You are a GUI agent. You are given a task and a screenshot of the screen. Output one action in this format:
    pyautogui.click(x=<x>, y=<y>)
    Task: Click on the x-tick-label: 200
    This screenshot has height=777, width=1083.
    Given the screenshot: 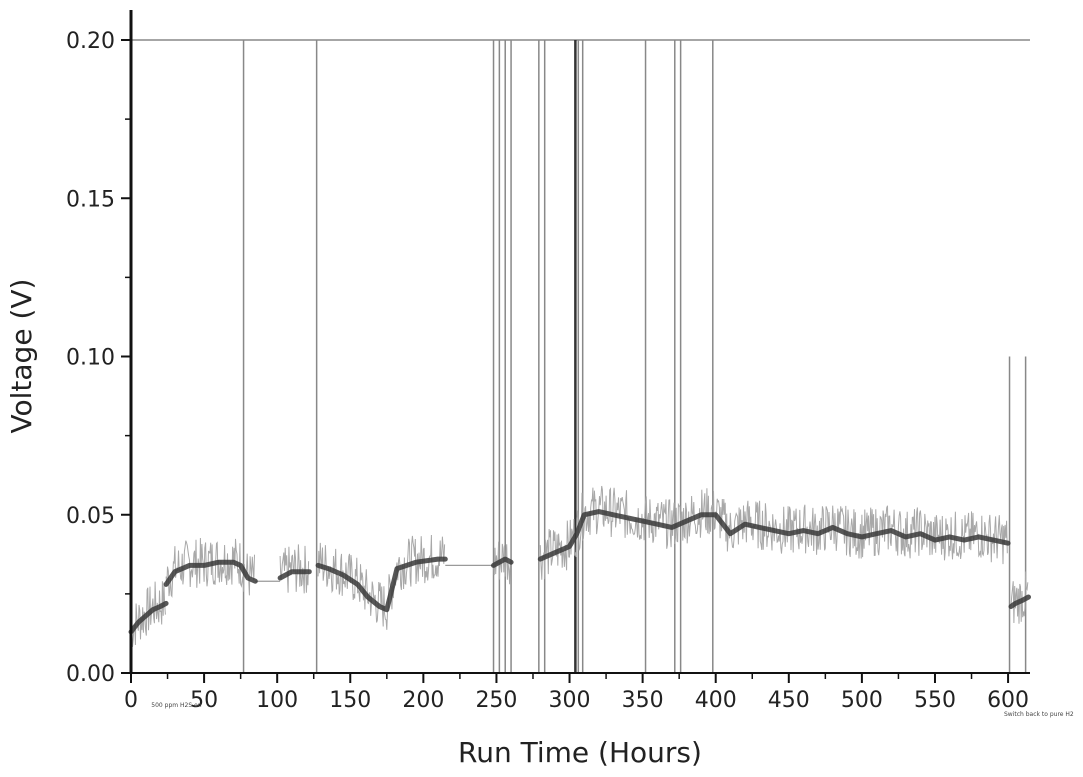 What is the action you would take?
    pyautogui.click(x=423, y=700)
    